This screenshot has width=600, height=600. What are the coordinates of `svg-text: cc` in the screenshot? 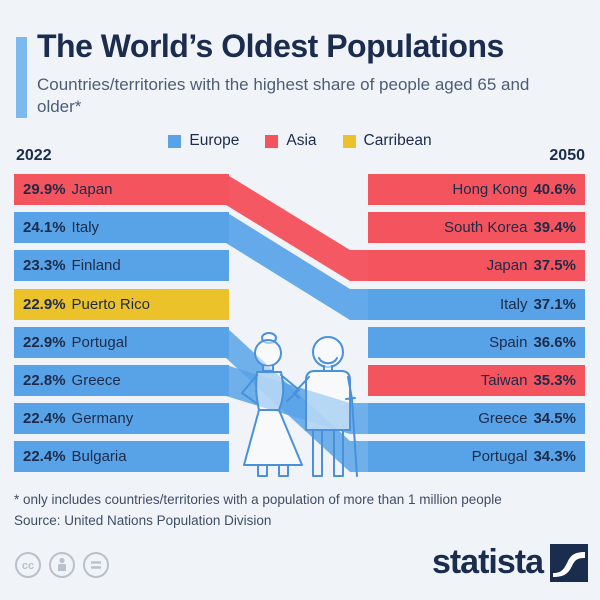 It's located at (28, 566).